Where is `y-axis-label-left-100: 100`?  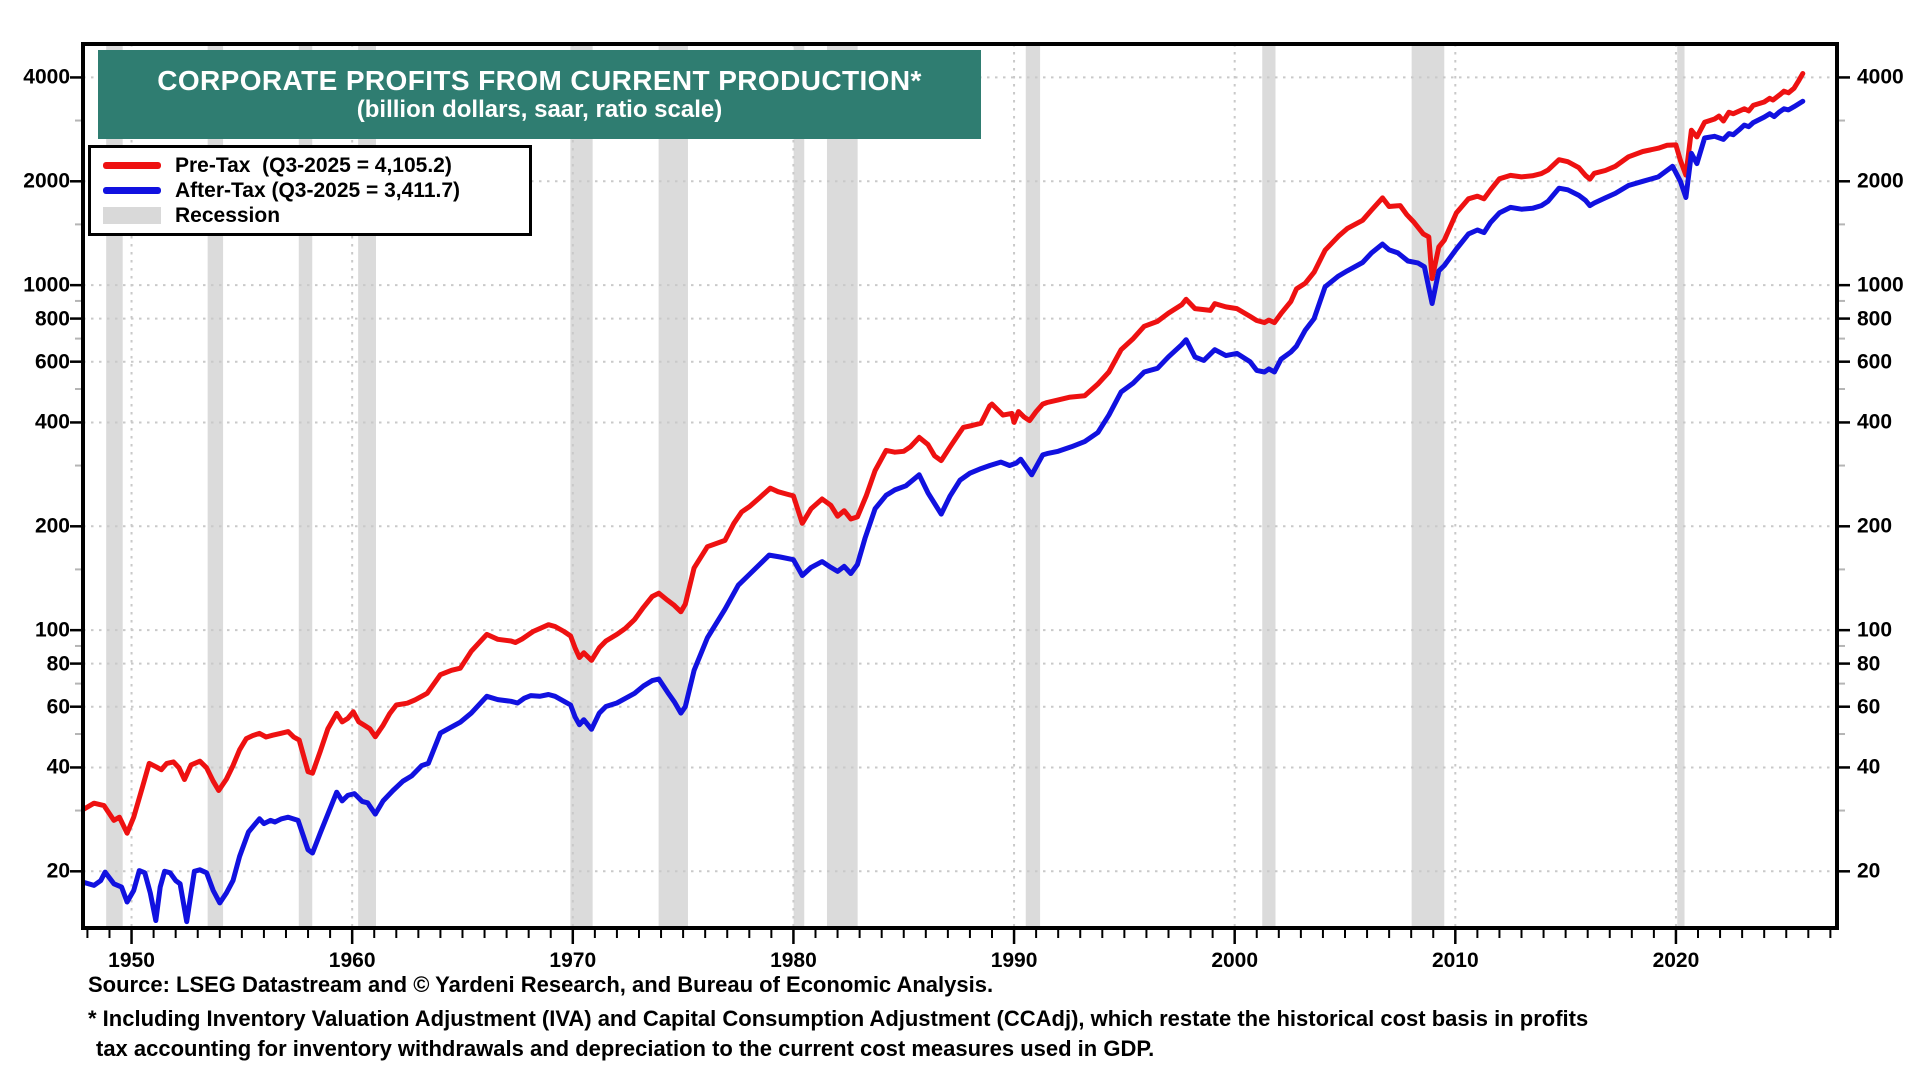
y-axis-label-left-100: 100 is located at coordinates (52, 630).